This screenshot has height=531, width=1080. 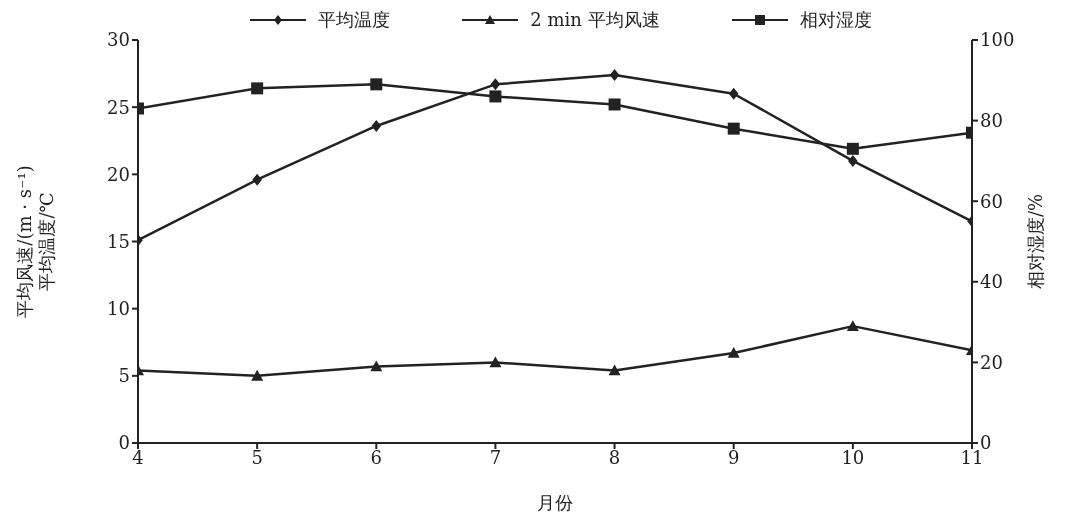 I want to click on y2-tick-label: 40, so click(x=991, y=282).